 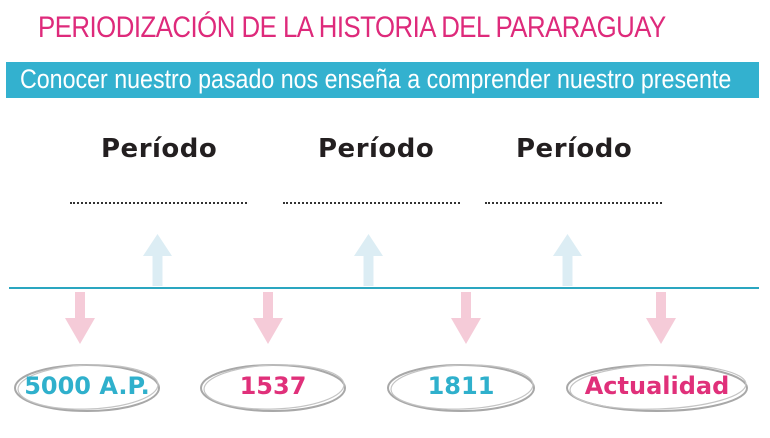 I want to click on period-label-2: Período, so click(x=376, y=149).